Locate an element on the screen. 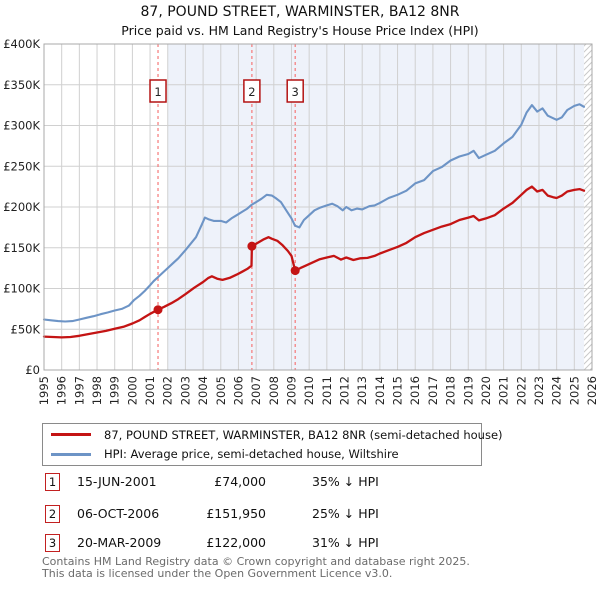  svg-text: 1997 is located at coordinates (79, 390).